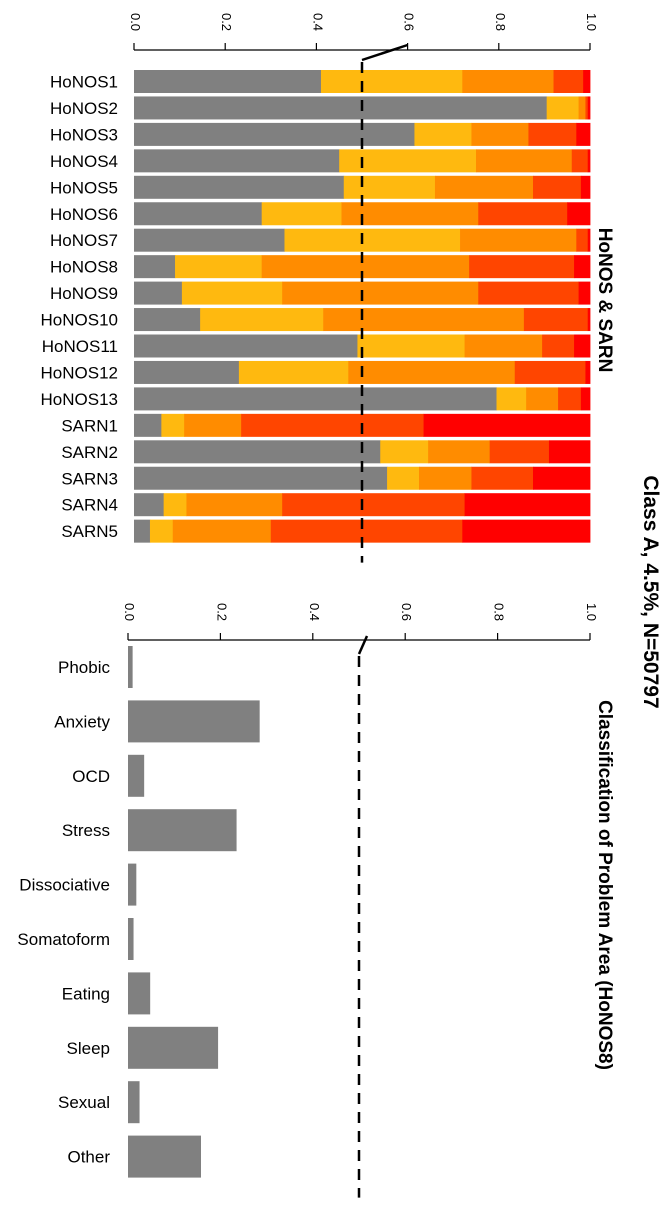 This screenshot has height=1206, width=668. I want to click on top-category-label: SARN1, so click(89, 425).